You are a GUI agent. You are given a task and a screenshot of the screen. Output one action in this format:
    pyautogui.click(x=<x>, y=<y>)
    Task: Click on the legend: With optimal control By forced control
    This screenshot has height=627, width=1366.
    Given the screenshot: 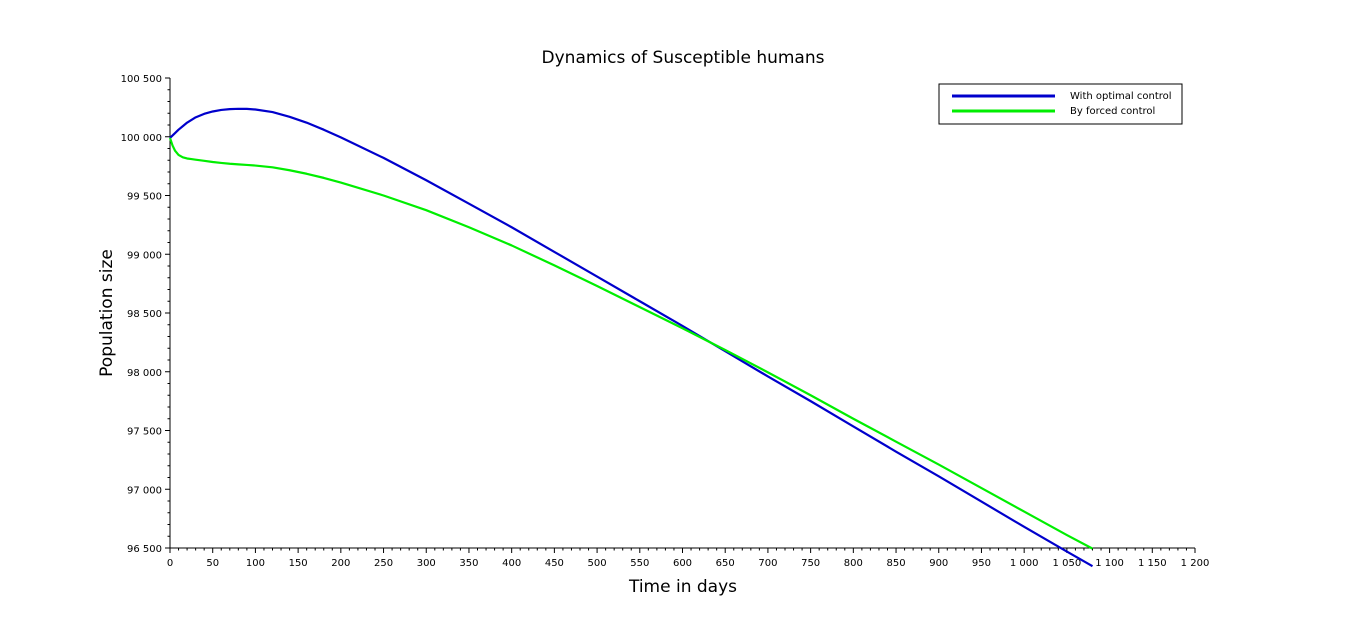 What is the action you would take?
    pyautogui.click(x=1060, y=104)
    